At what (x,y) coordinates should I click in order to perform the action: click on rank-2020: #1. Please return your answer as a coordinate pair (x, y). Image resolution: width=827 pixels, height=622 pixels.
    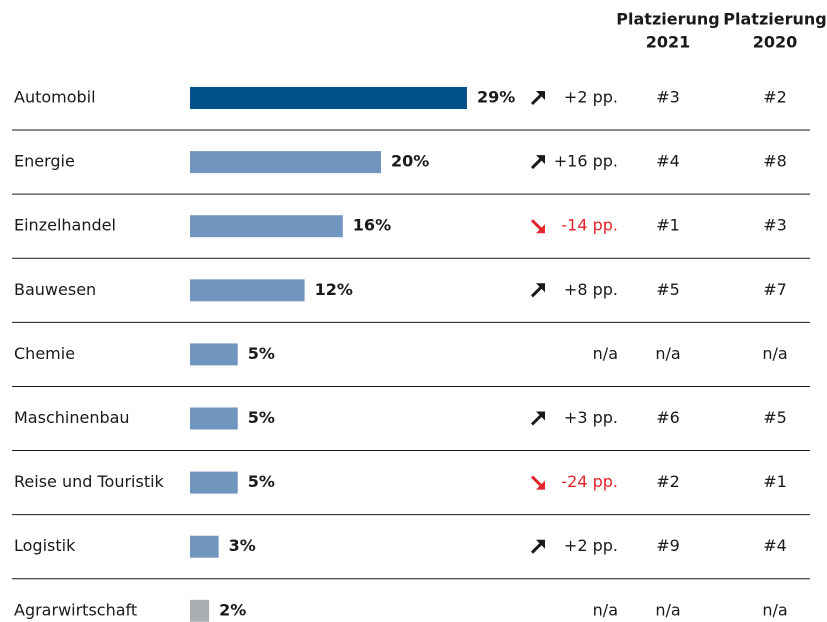
    Looking at the image, I should click on (775, 481).